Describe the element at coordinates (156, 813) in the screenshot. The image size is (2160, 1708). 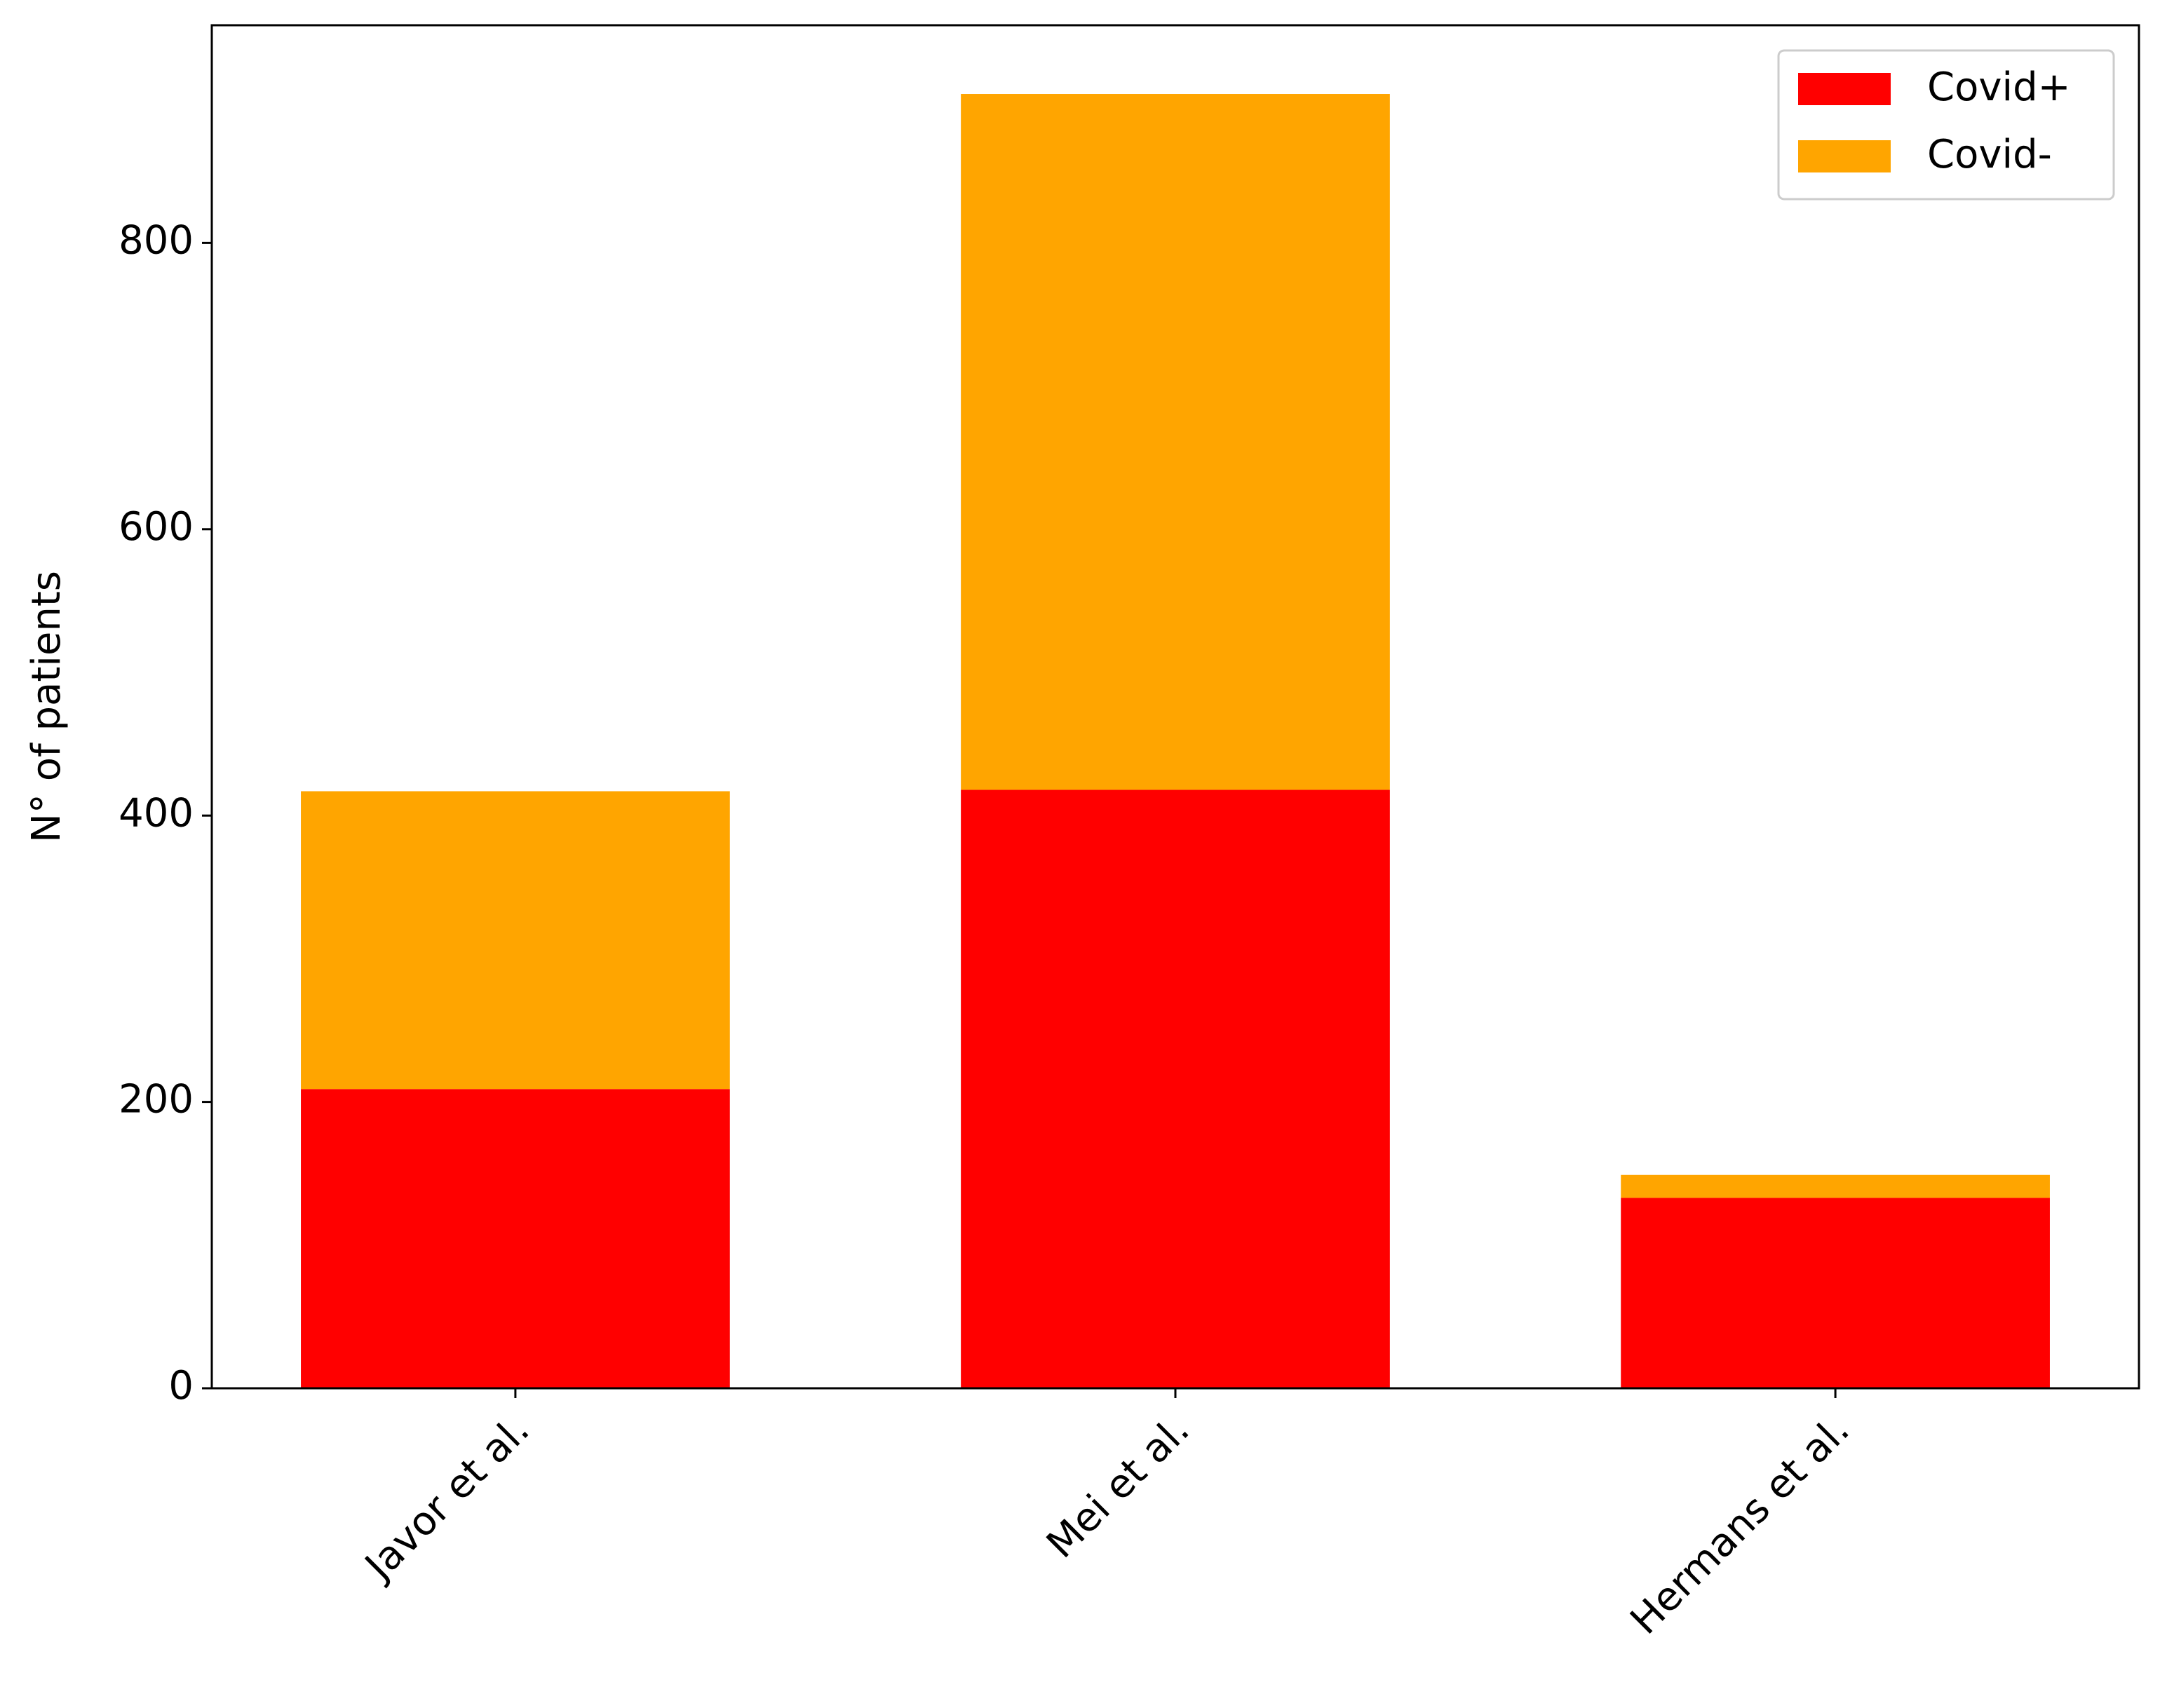
I see `y-tick-label: 400` at that location.